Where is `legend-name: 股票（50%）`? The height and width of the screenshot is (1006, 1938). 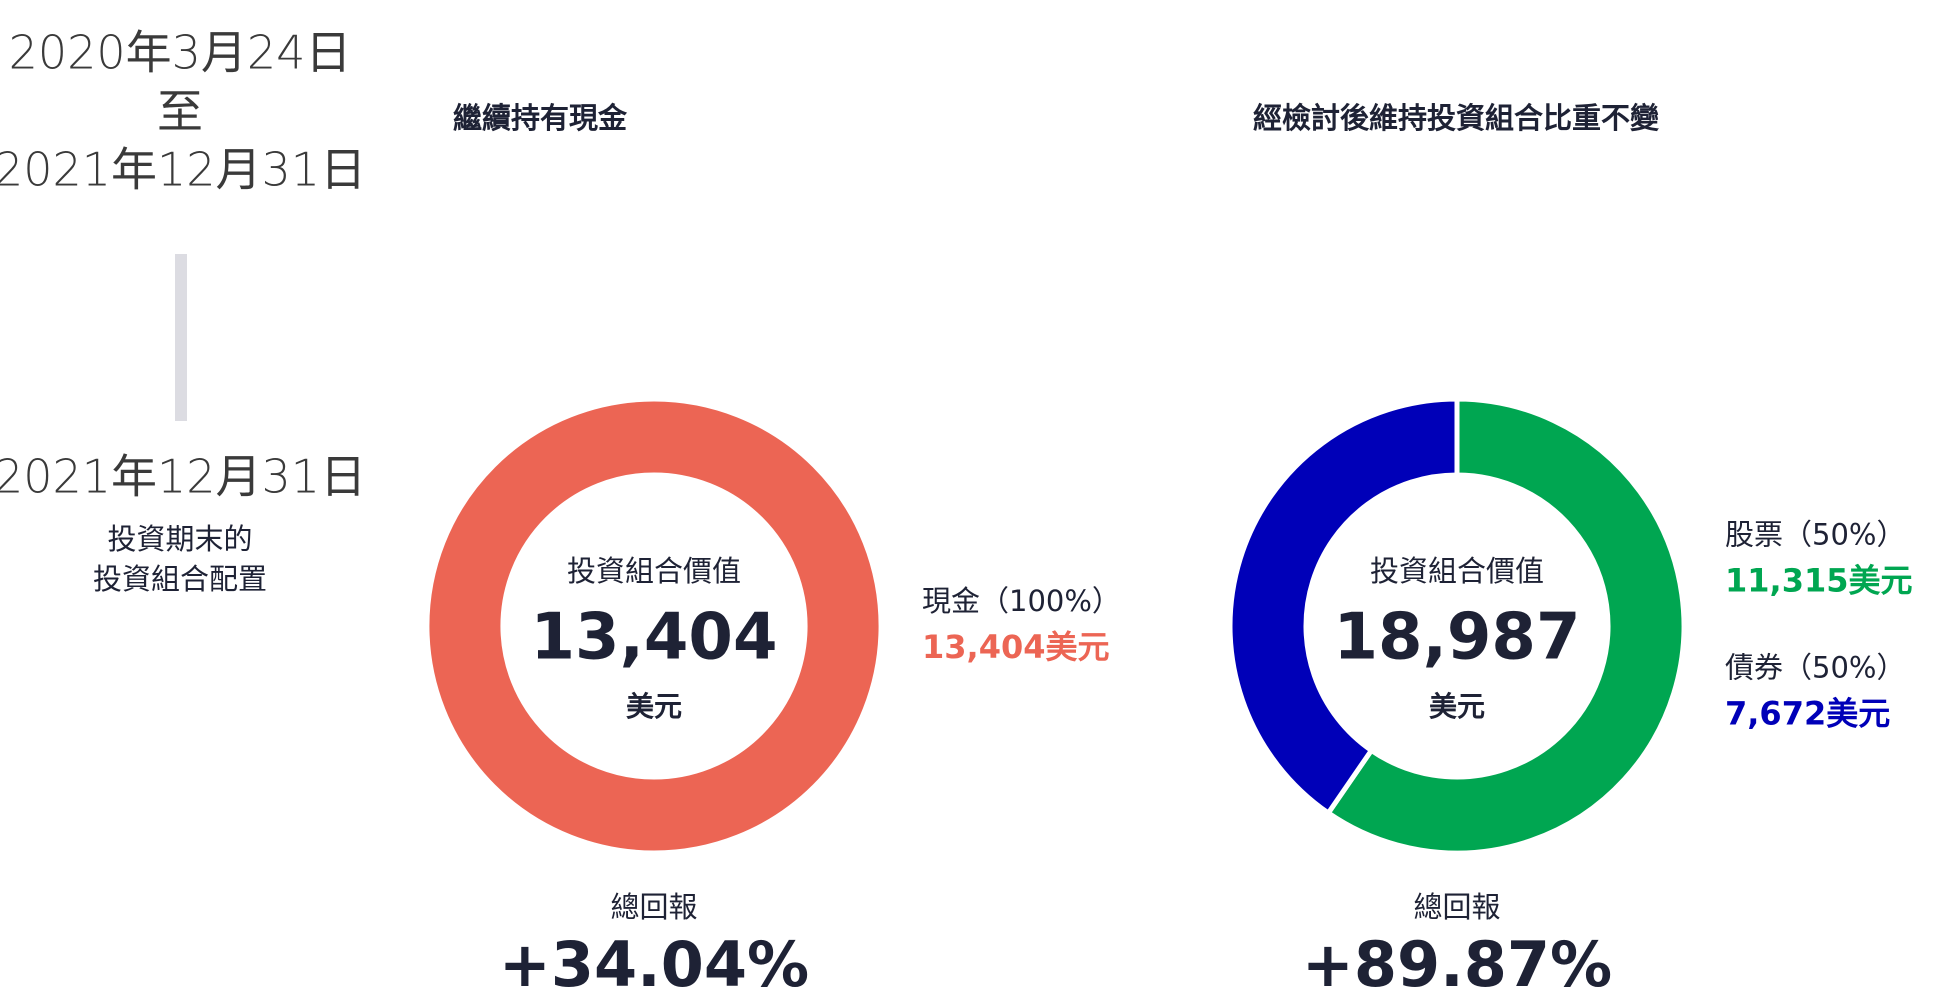 legend-name: 股票（50%） is located at coordinates (1815, 535).